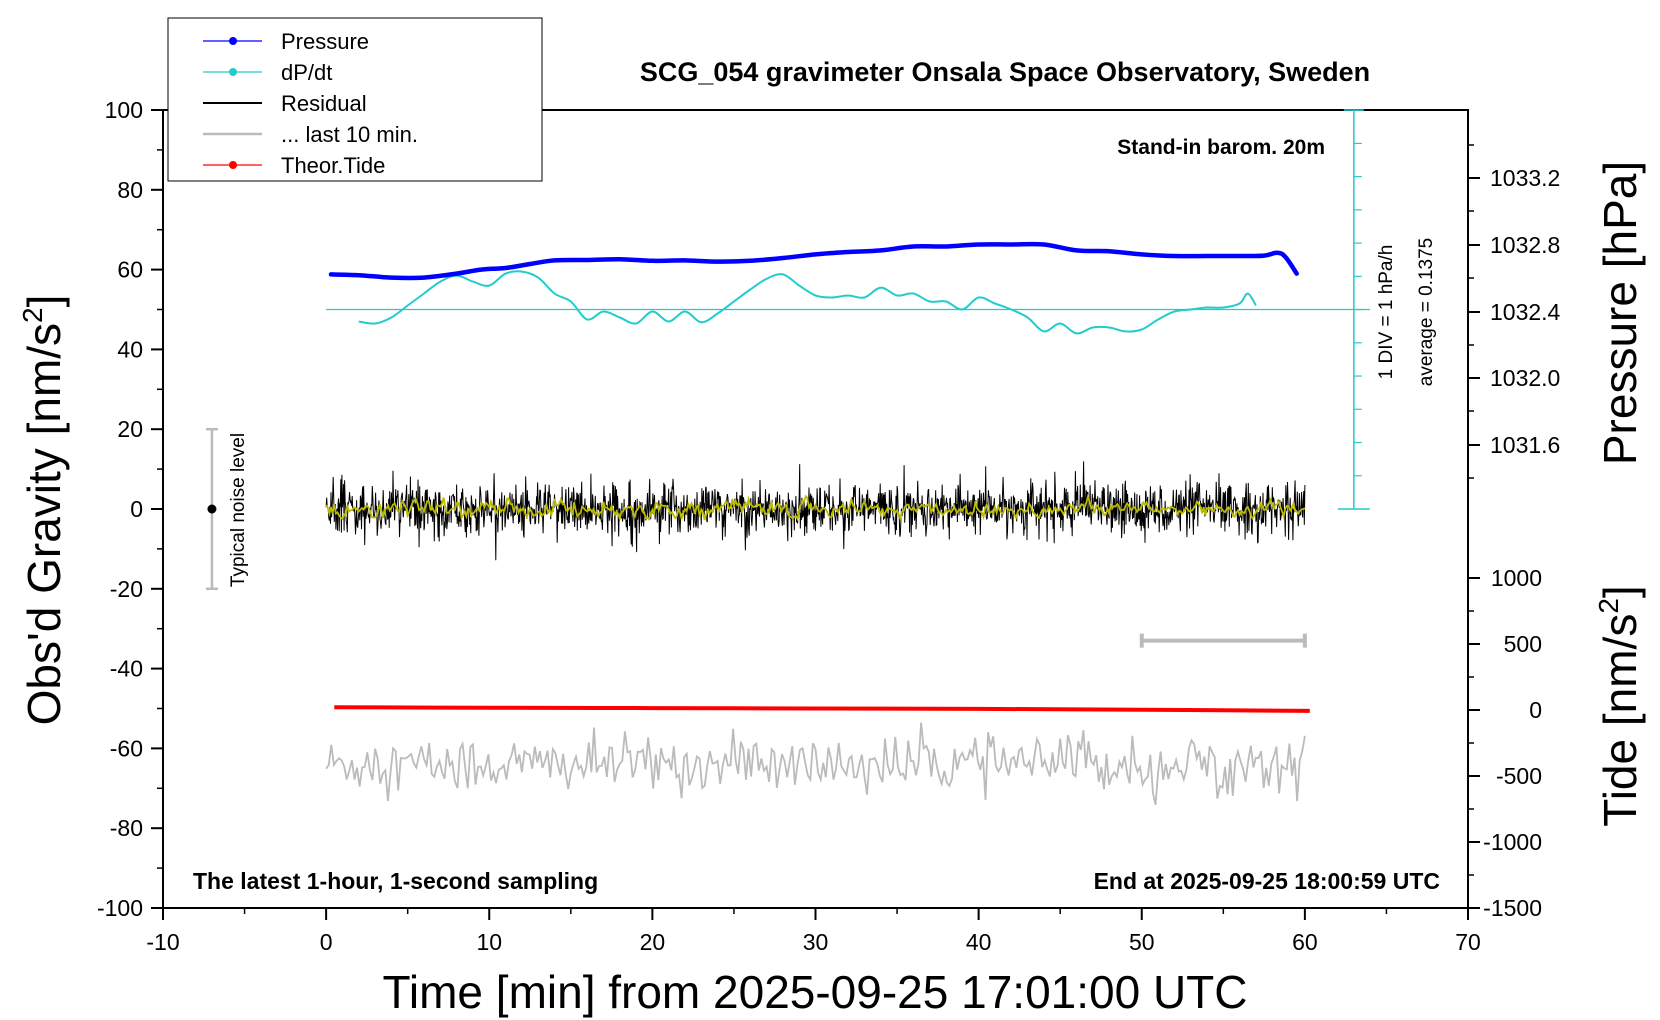 The image size is (1660, 1020). I want to click on left-tick-label: -20, so click(126, 589).